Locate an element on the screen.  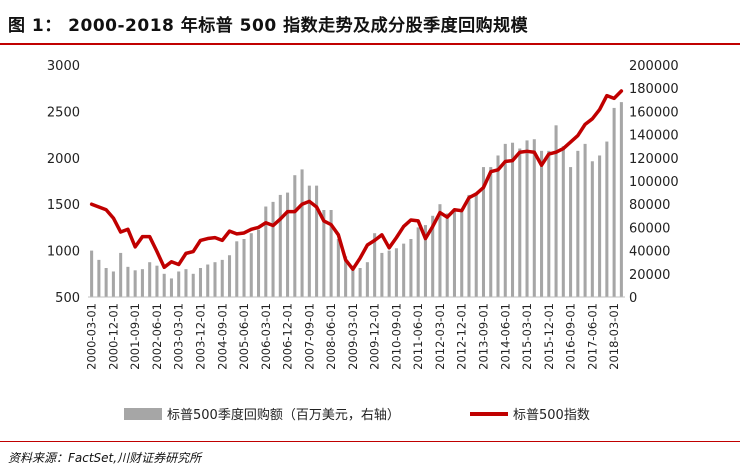
figure-header: 图 1： 2000-2018 年标普 500 指数走势及成分股季度回购规模 is located at coordinates (370, 22).